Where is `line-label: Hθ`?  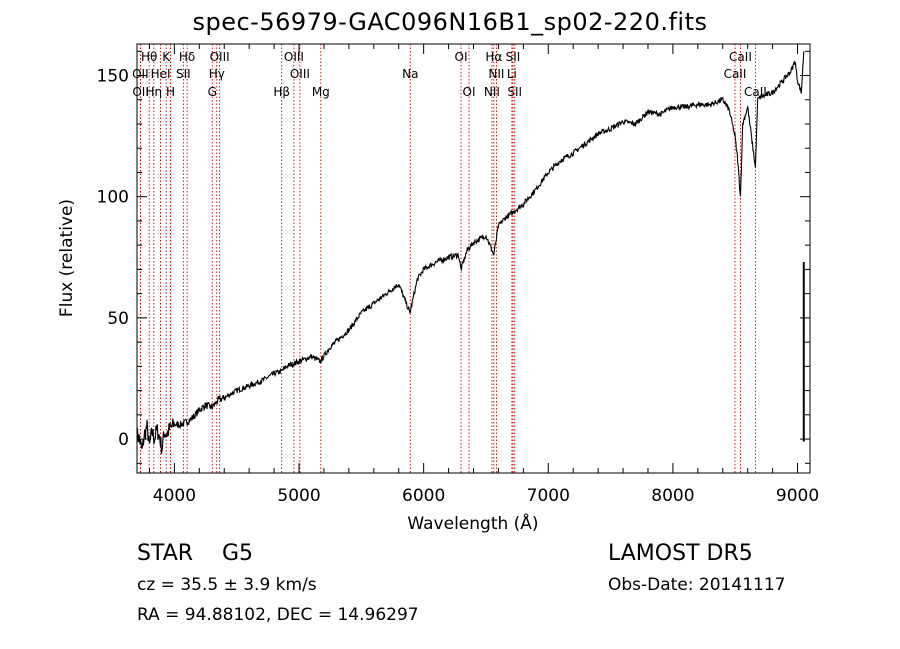 line-label: Hθ is located at coordinates (149, 57).